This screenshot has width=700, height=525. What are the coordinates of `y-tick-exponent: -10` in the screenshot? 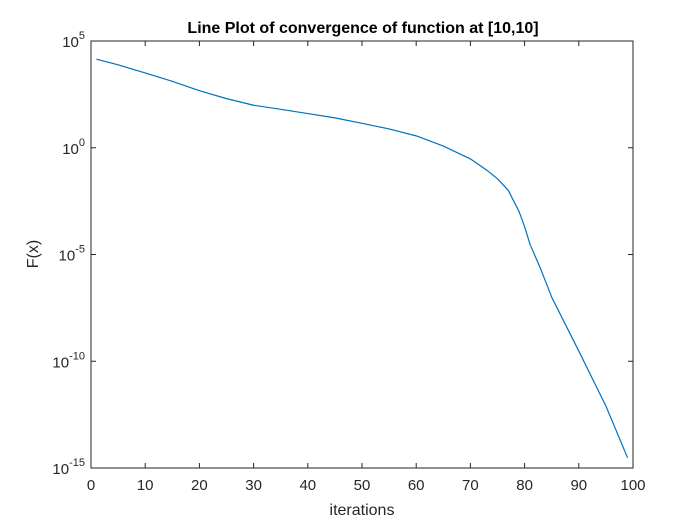 It's located at (77, 356).